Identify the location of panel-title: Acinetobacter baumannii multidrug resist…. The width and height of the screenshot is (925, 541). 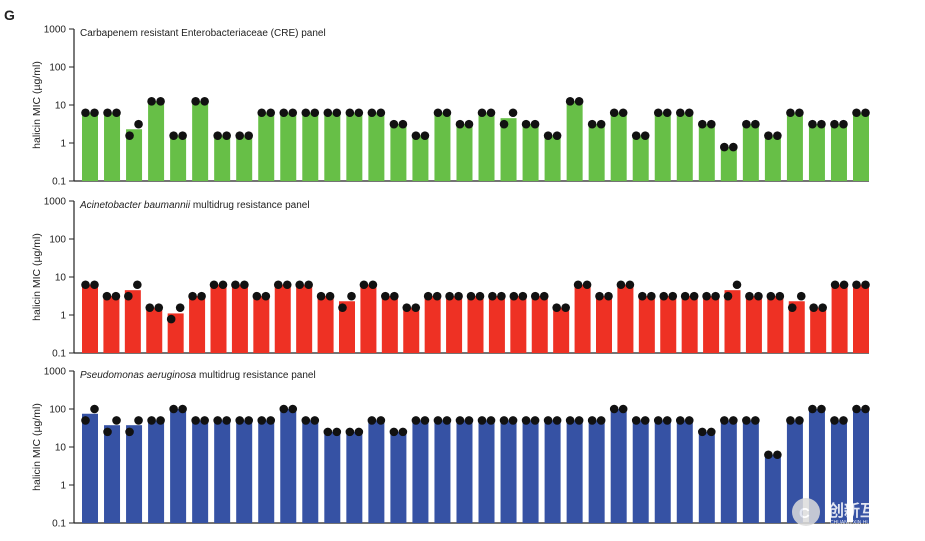
(194, 205).